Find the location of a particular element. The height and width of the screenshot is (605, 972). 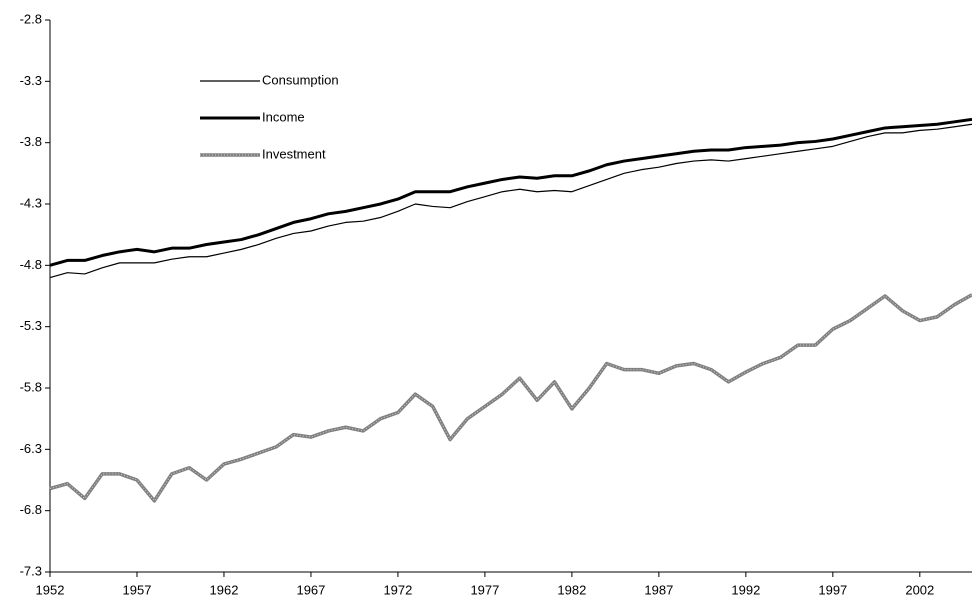

y-tick-label: -4.3 is located at coordinates (31, 202).